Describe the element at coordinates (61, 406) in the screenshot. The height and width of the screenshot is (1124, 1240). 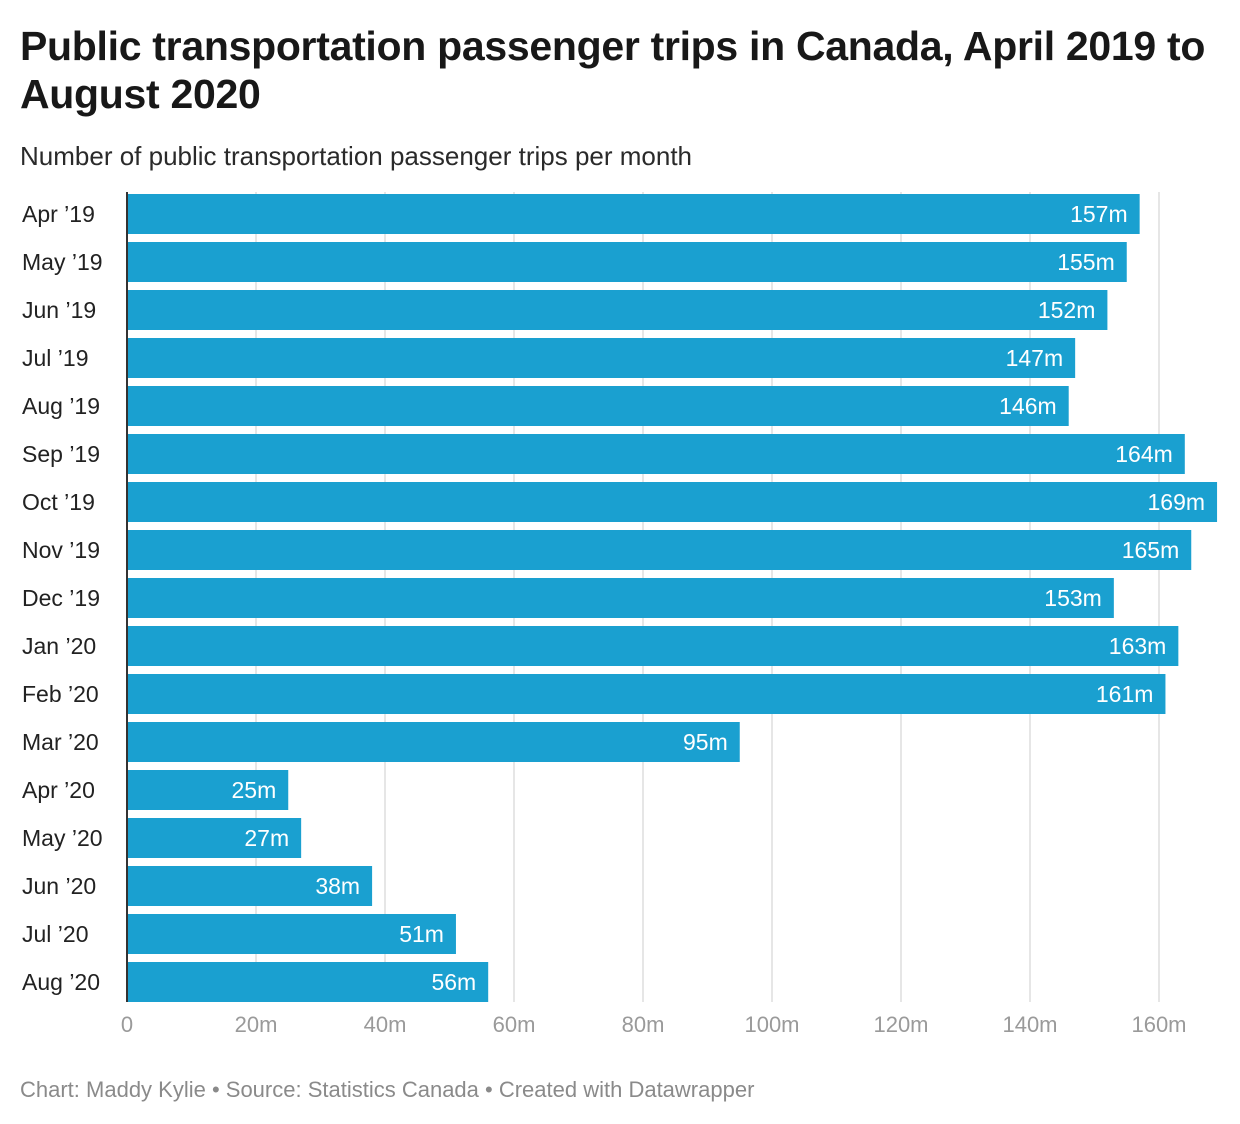
I see `category-label: Aug ’19` at that location.